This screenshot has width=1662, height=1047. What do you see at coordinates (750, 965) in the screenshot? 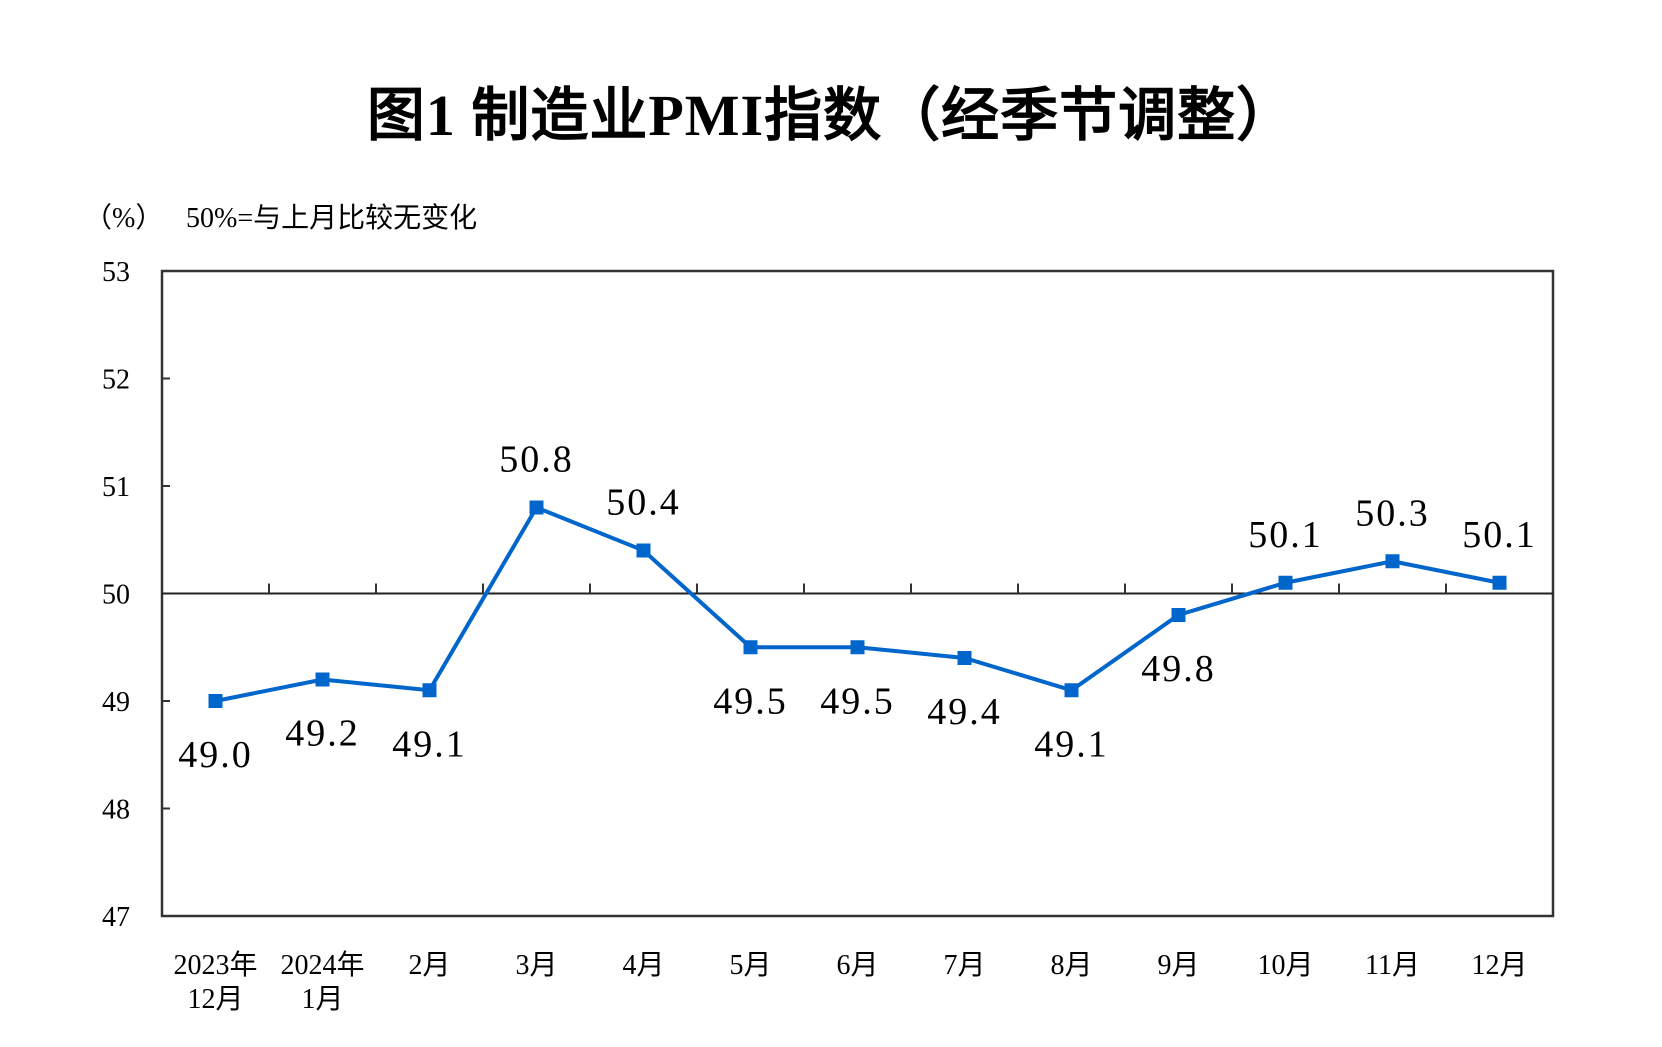
I see `x-tick-label: 5月` at bounding box center [750, 965].